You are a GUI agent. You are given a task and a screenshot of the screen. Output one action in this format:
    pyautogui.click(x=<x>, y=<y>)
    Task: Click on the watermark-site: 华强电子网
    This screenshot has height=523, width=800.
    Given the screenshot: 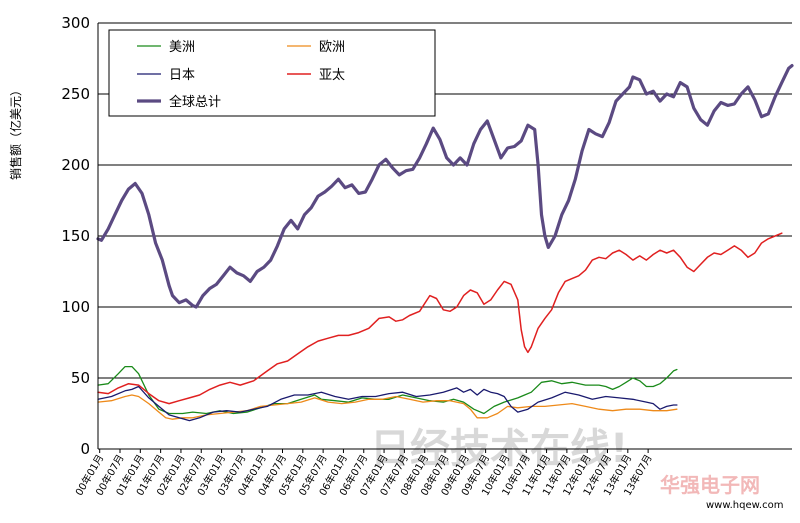 What is the action you would take?
    pyautogui.click(x=710, y=485)
    